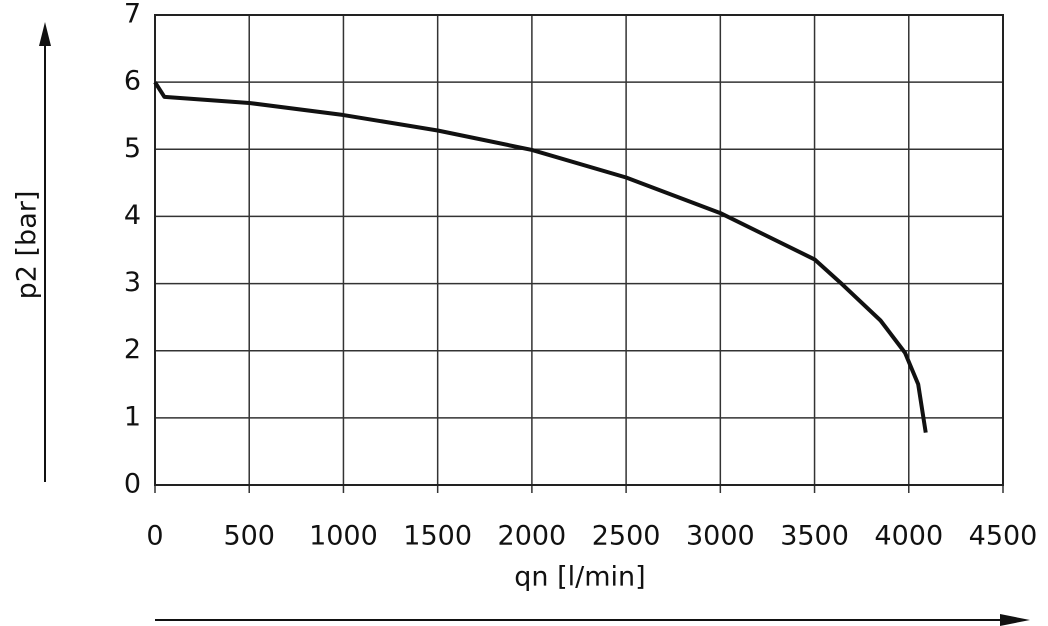 The height and width of the screenshot is (626, 1048). I want to click on x-axis-arrowhead, so click(1015, 620).